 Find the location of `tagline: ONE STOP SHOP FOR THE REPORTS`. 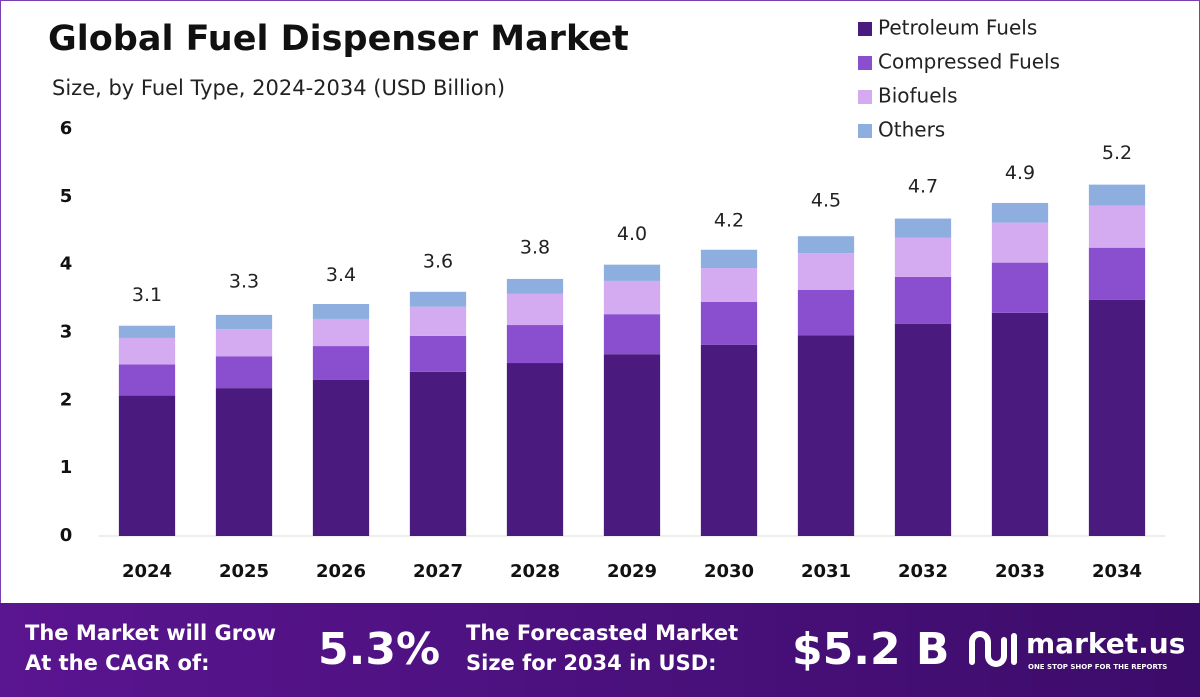

tagline: ONE STOP SHOP FOR THE REPORTS is located at coordinates (1097, 667).